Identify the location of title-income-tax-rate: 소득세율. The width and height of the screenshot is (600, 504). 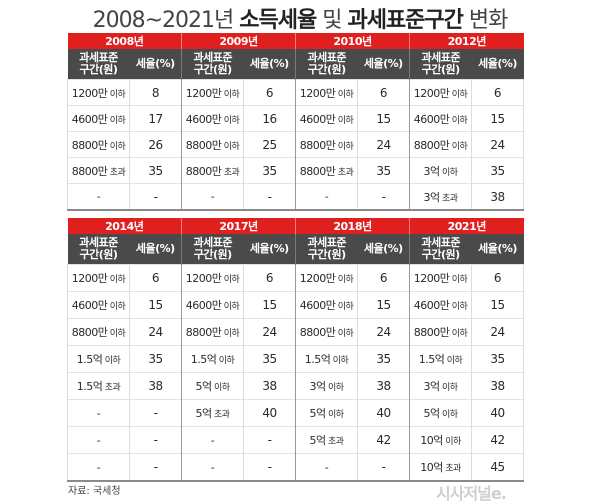
(278, 20).